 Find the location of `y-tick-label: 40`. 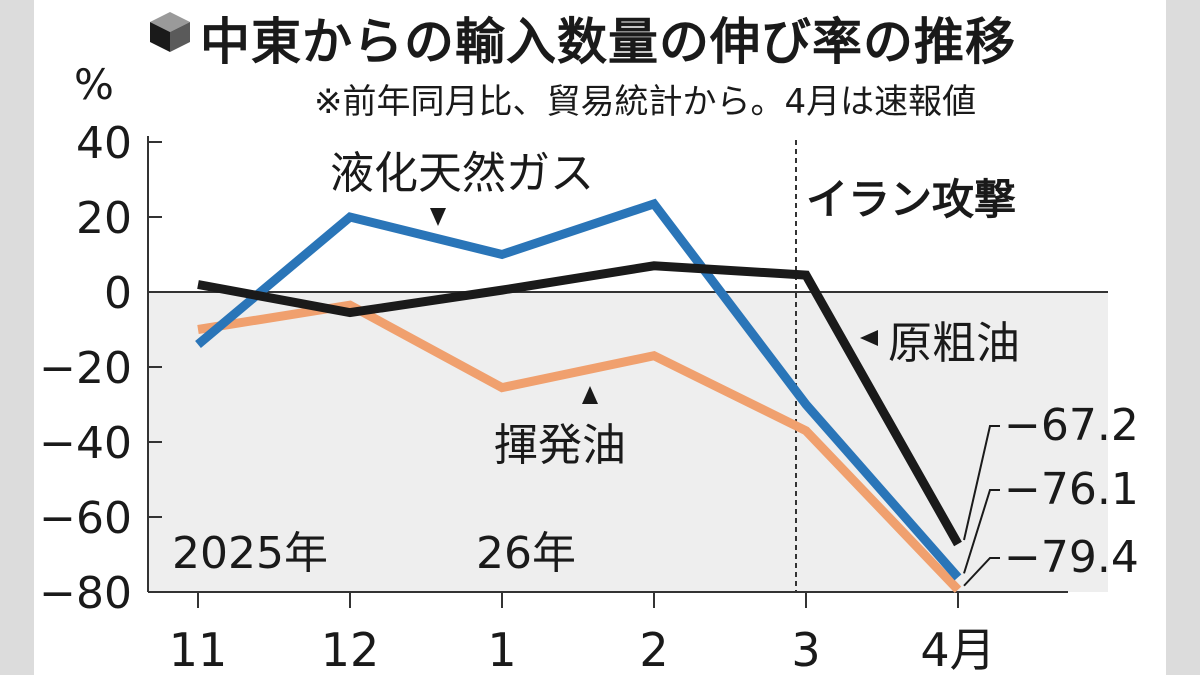

y-tick-label: 40 is located at coordinates (104, 143).